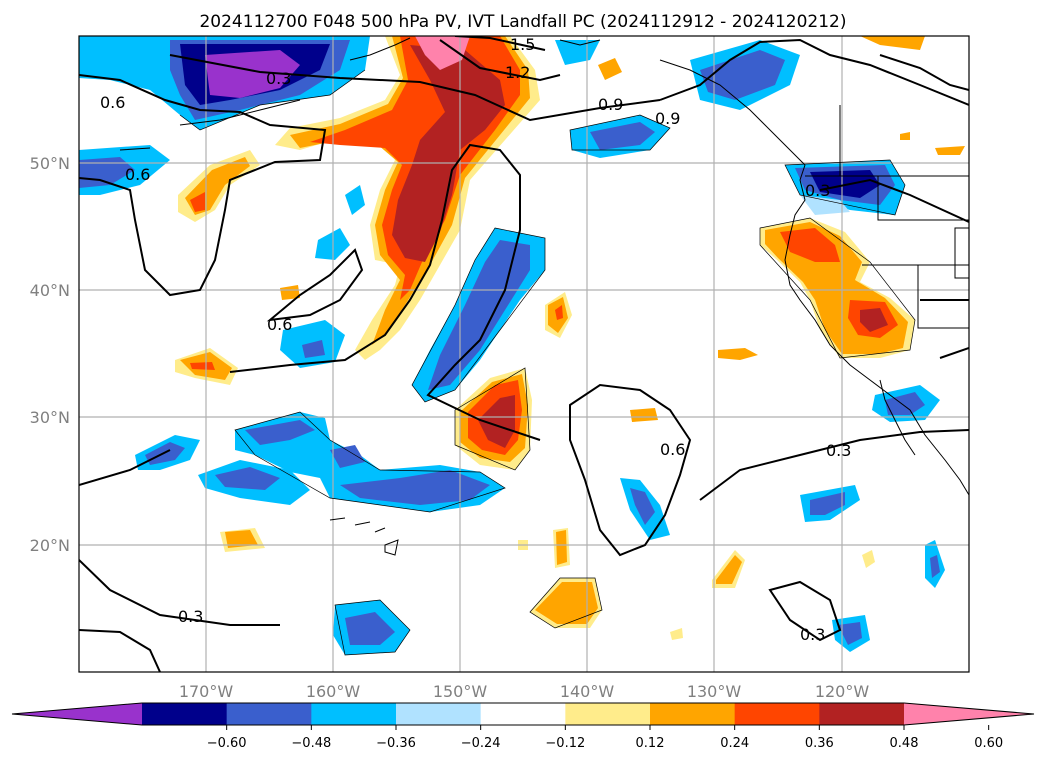  Describe the element at coordinates (500, 43) in the screenshot. I see `contour-1p5` at that location.